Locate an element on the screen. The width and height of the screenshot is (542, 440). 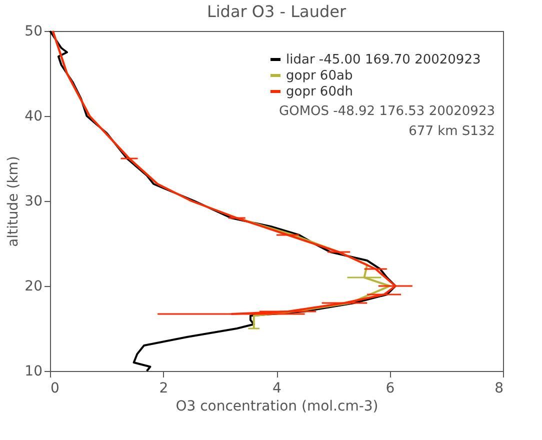
x-axis-title: O3 concentration (mol.cm-3) is located at coordinates (277, 406).